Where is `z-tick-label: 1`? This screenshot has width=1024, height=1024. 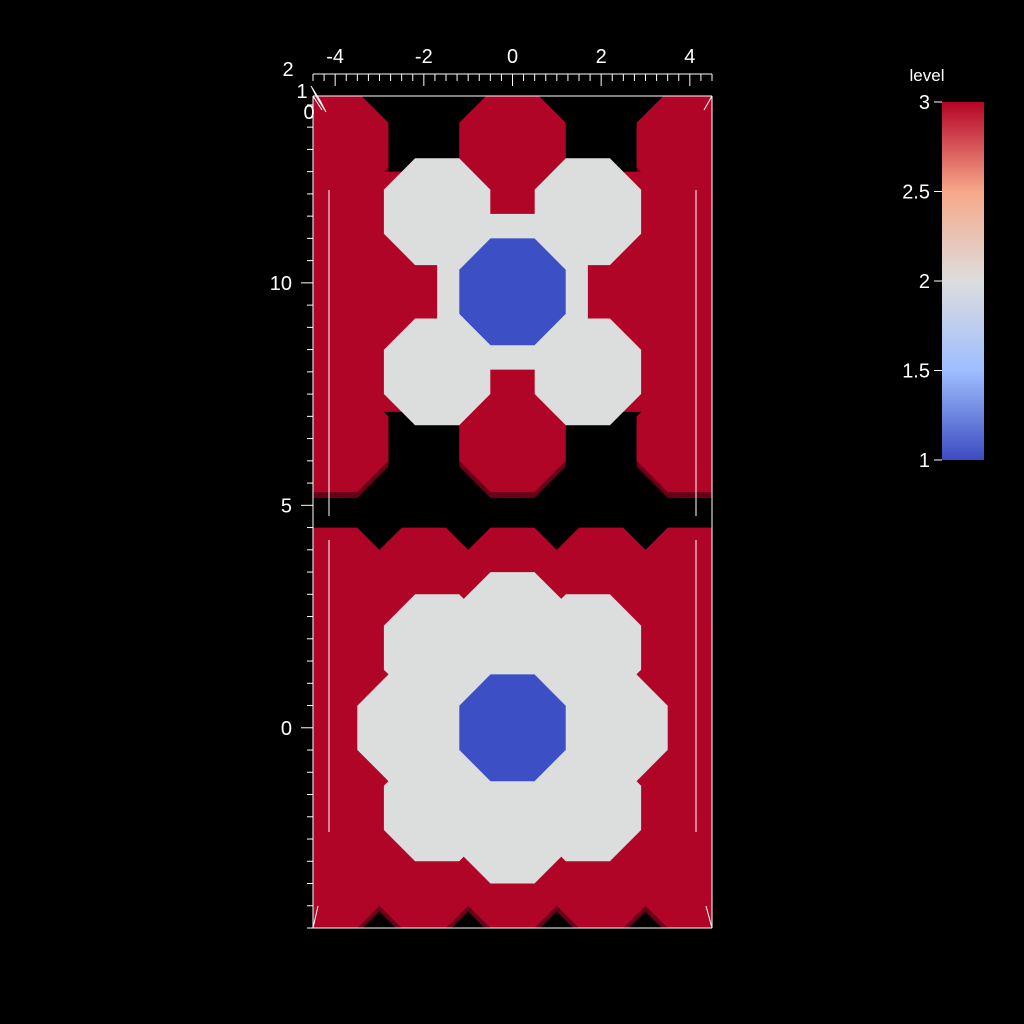
z-tick-label: 1 is located at coordinates (301, 92).